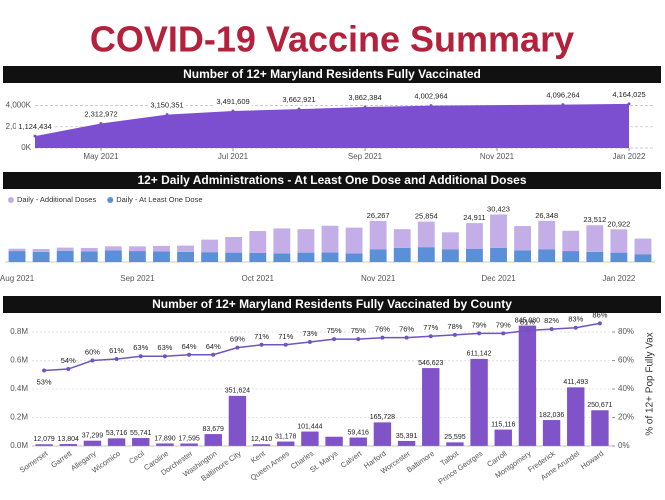  What do you see at coordinates (626, 360) in the screenshot?
I see `y2-tick-label: 60%` at bounding box center [626, 360].